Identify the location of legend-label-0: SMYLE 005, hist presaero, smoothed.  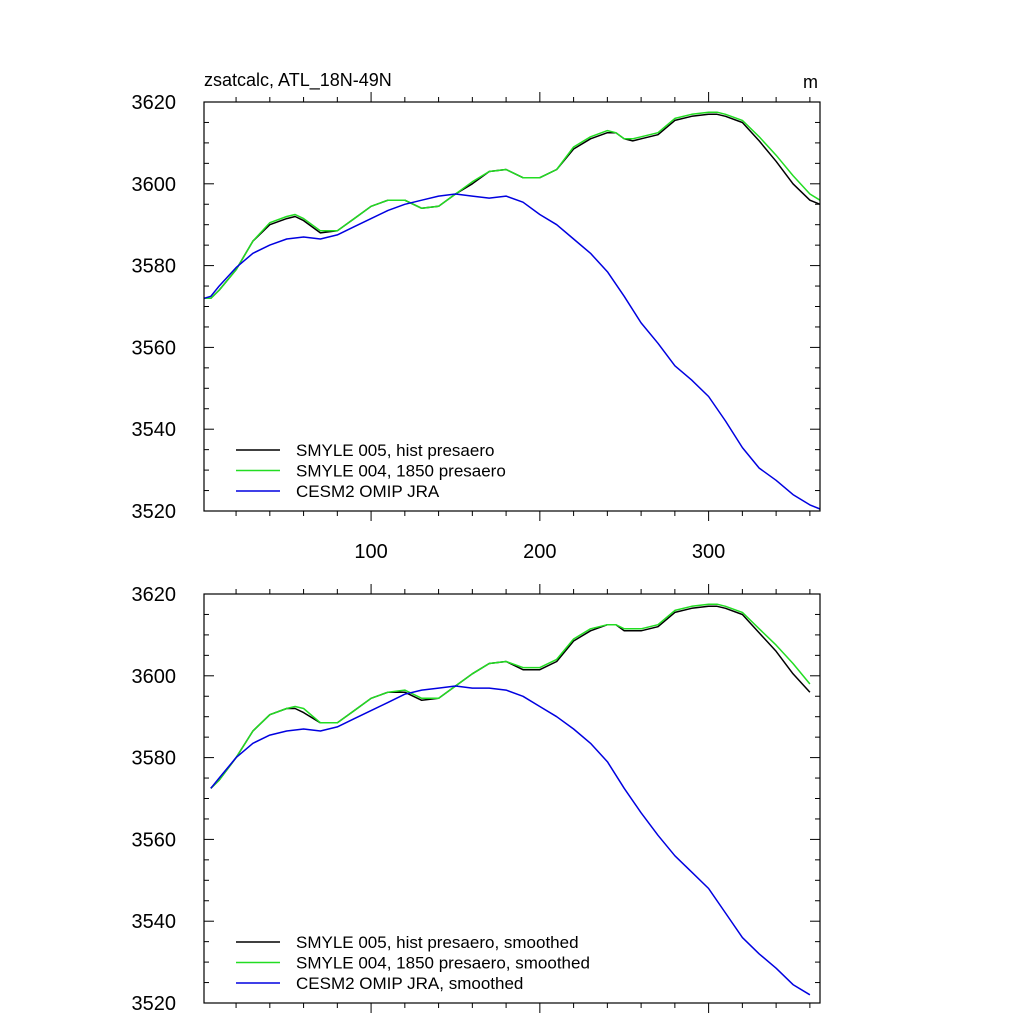
(437, 942).